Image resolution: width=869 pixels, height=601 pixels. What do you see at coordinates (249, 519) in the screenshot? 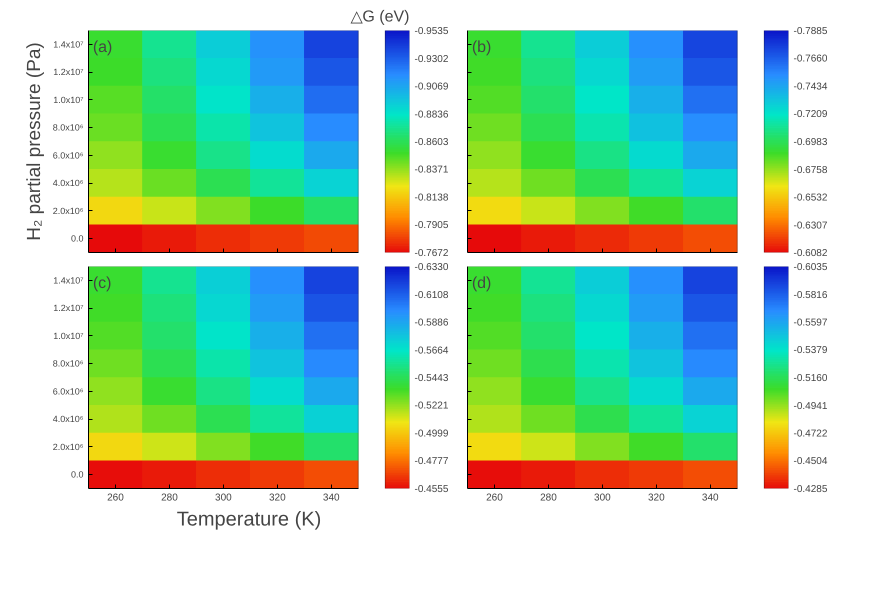
I see `x-axis-title: Temperature (K)` at bounding box center [249, 519].